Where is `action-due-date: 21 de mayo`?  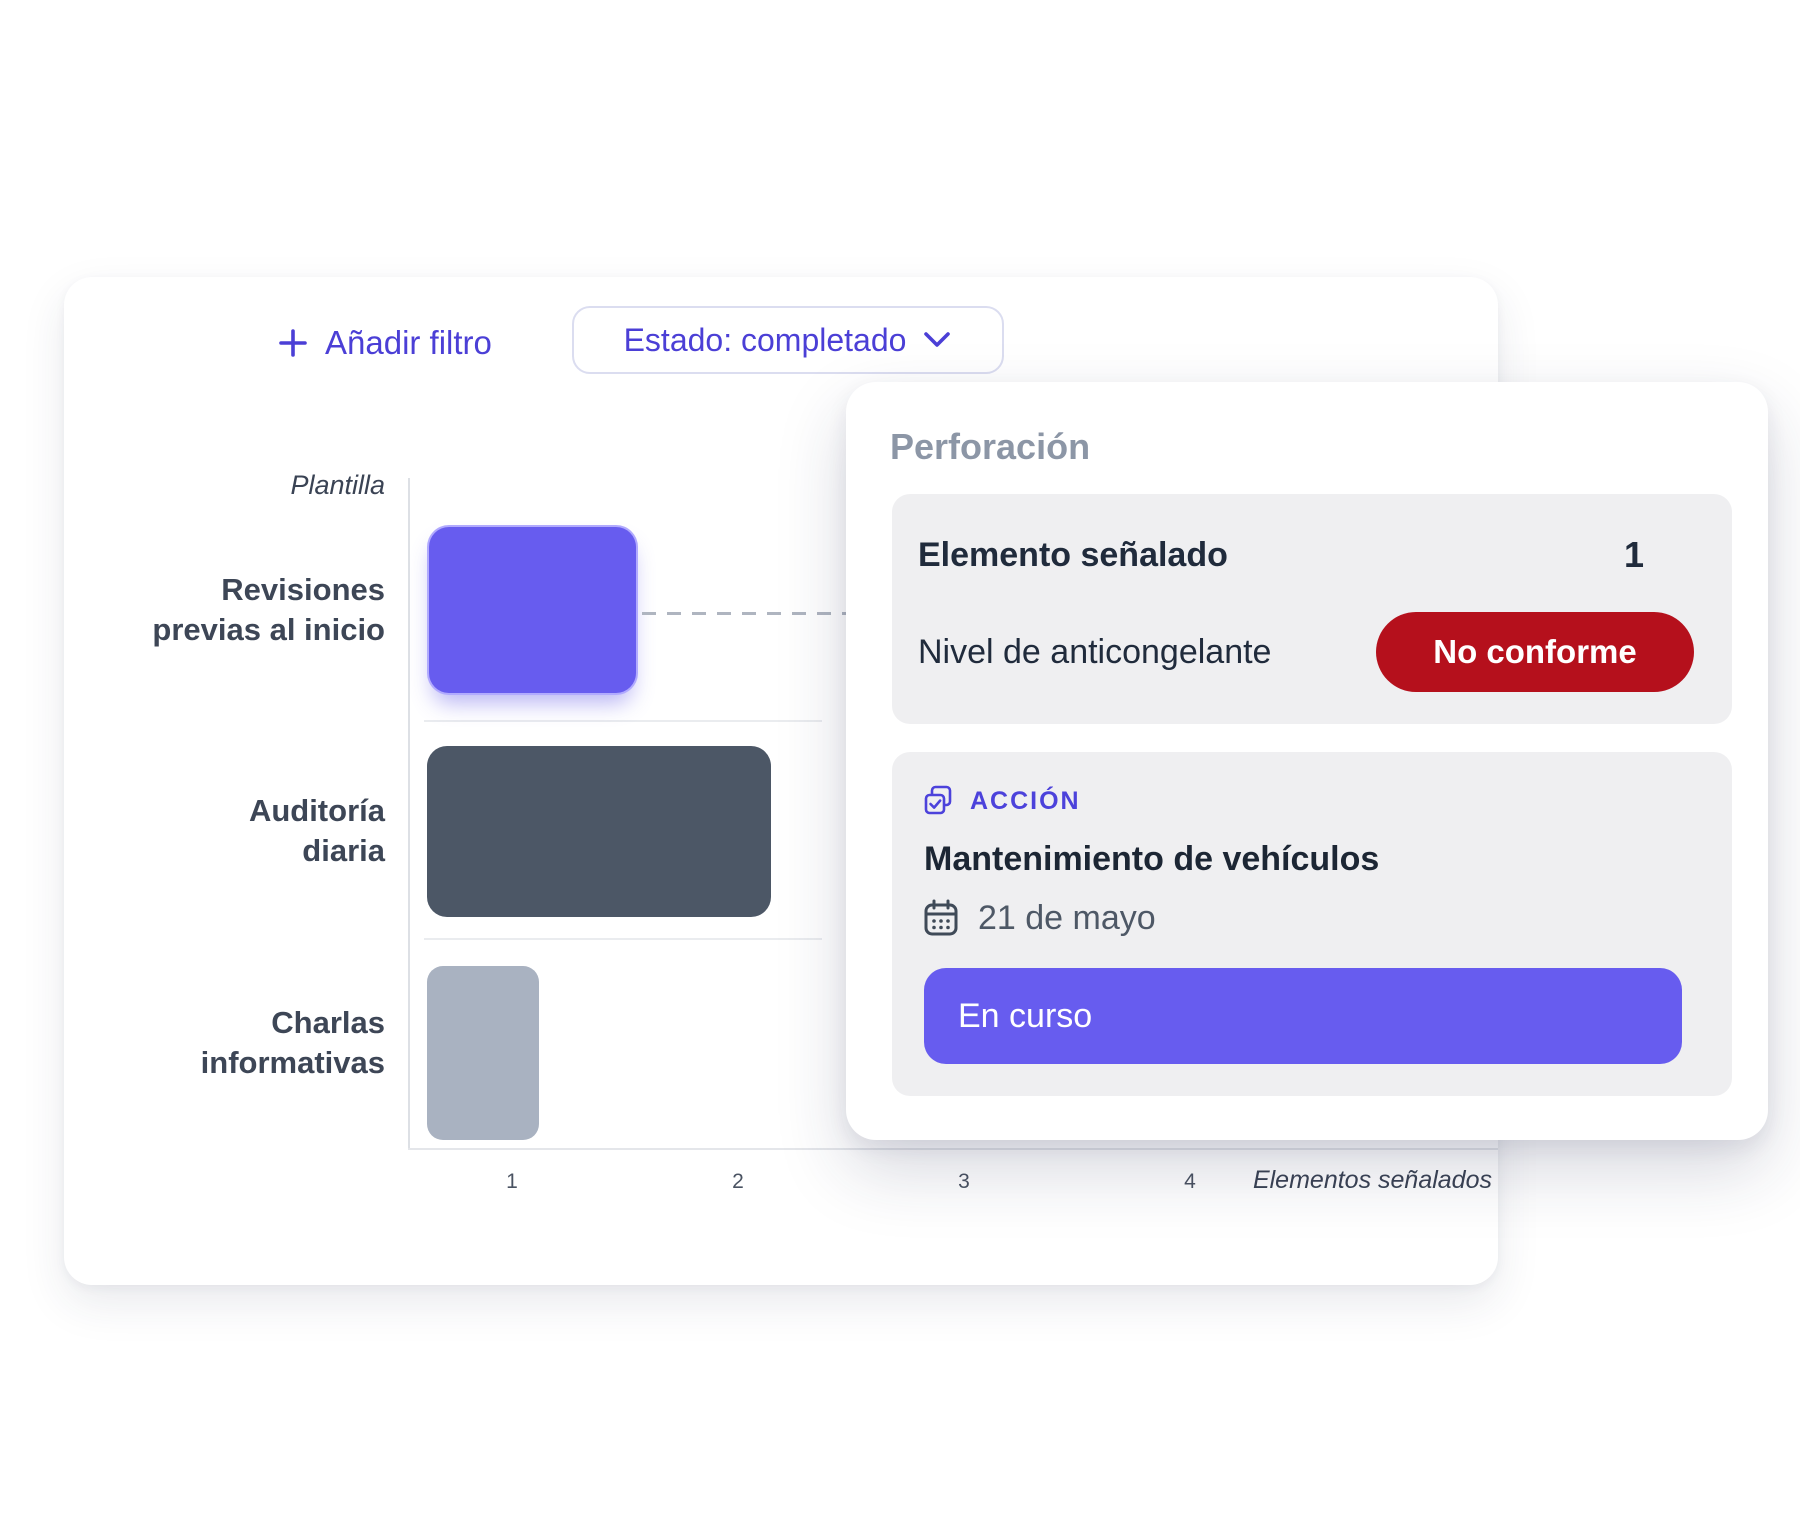
action-due-date: 21 de mayo is located at coordinates (1039, 918).